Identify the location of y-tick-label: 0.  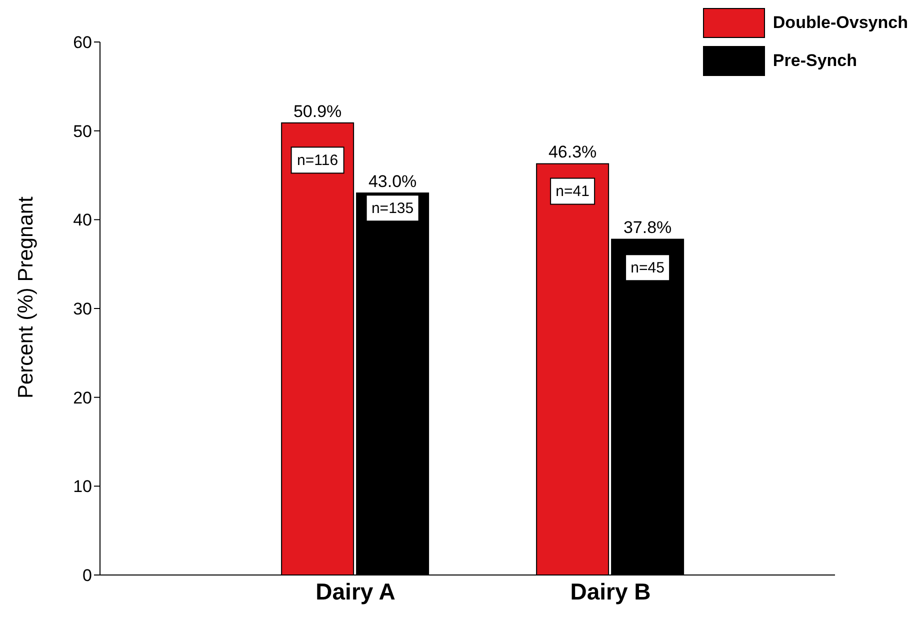
(87, 576).